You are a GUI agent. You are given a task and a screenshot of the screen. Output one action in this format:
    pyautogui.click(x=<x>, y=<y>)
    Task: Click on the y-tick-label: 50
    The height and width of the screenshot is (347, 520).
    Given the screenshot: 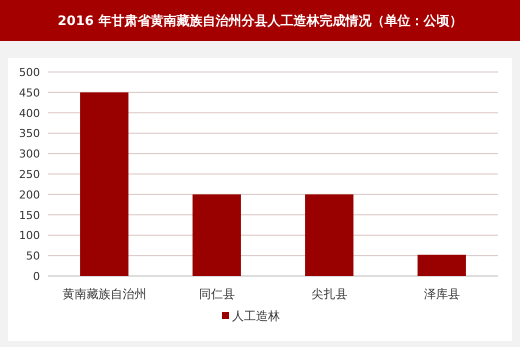 What is the action you would take?
    pyautogui.click(x=33, y=256)
    